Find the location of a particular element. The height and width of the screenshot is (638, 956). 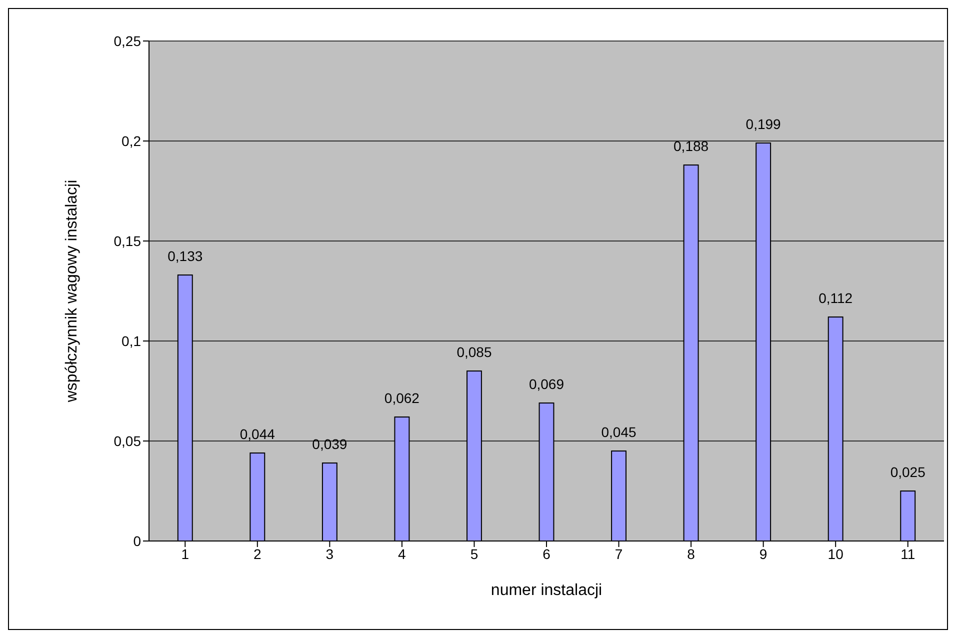

data-label: 0,045 is located at coordinates (618, 432).